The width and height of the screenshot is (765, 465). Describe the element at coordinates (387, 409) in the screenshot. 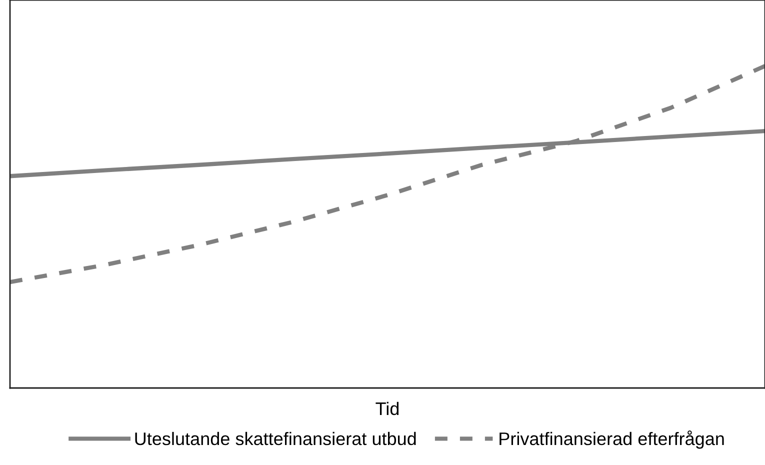

I see `x-axis-title: Tid` at that location.